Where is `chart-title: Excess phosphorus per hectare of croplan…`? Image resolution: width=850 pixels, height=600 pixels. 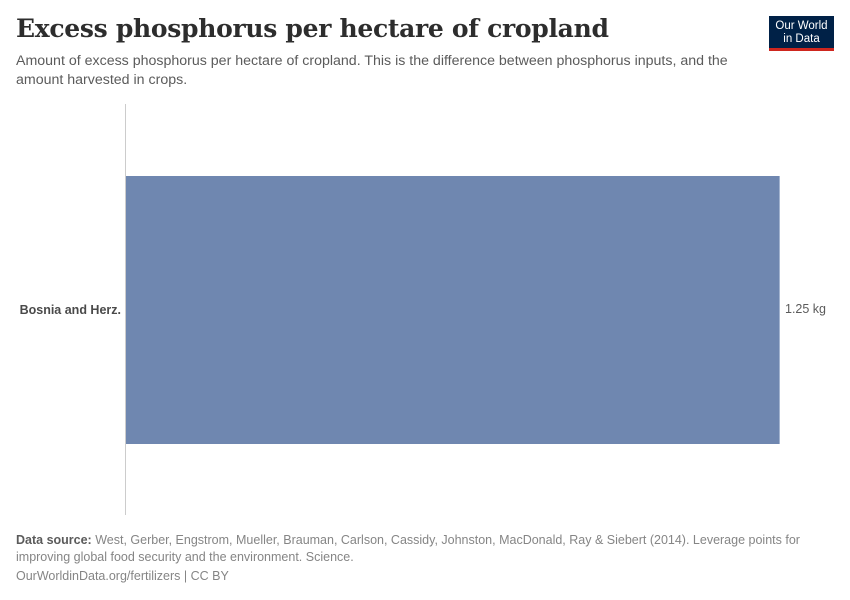
chart-title: Excess phosphorus per hectare of croplan… is located at coordinates (312, 28).